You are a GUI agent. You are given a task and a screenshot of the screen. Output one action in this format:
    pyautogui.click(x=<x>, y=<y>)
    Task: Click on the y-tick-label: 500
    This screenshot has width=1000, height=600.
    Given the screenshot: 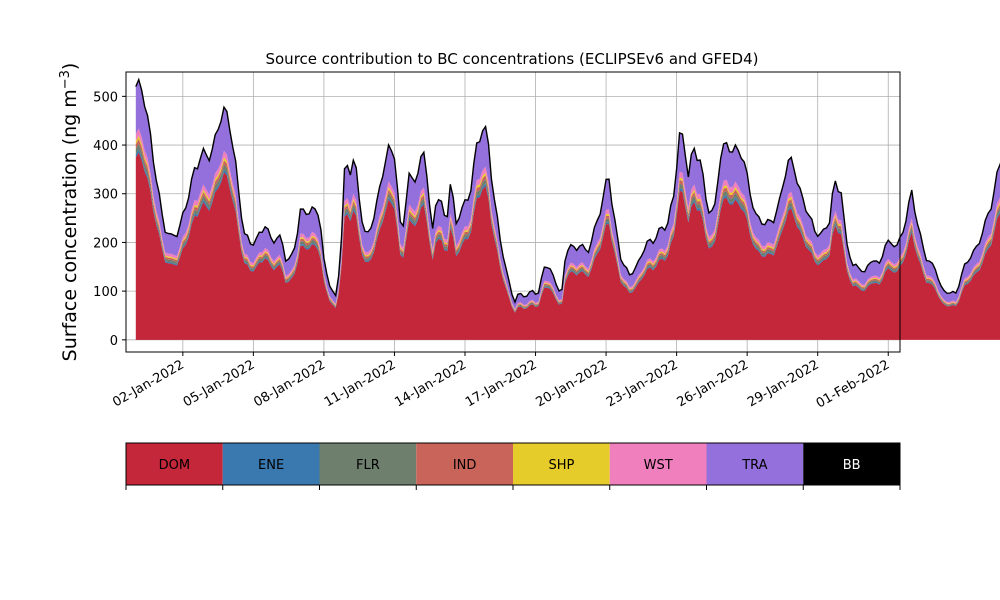 What is the action you would take?
    pyautogui.click(x=105, y=97)
    